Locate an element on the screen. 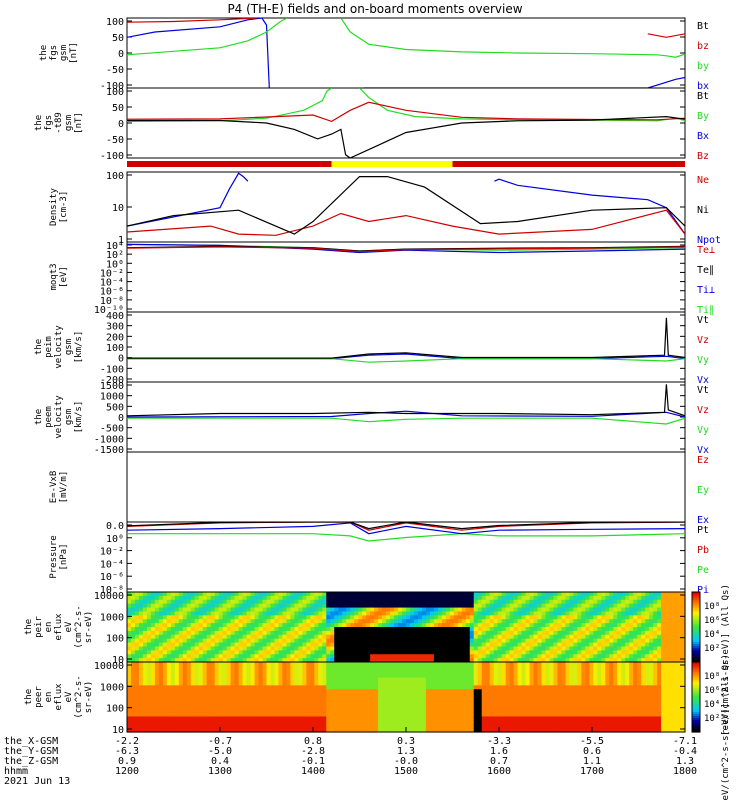 The width and height of the screenshot is (750, 800). x-tick-label: -5.5 is located at coordinates (592, 741).